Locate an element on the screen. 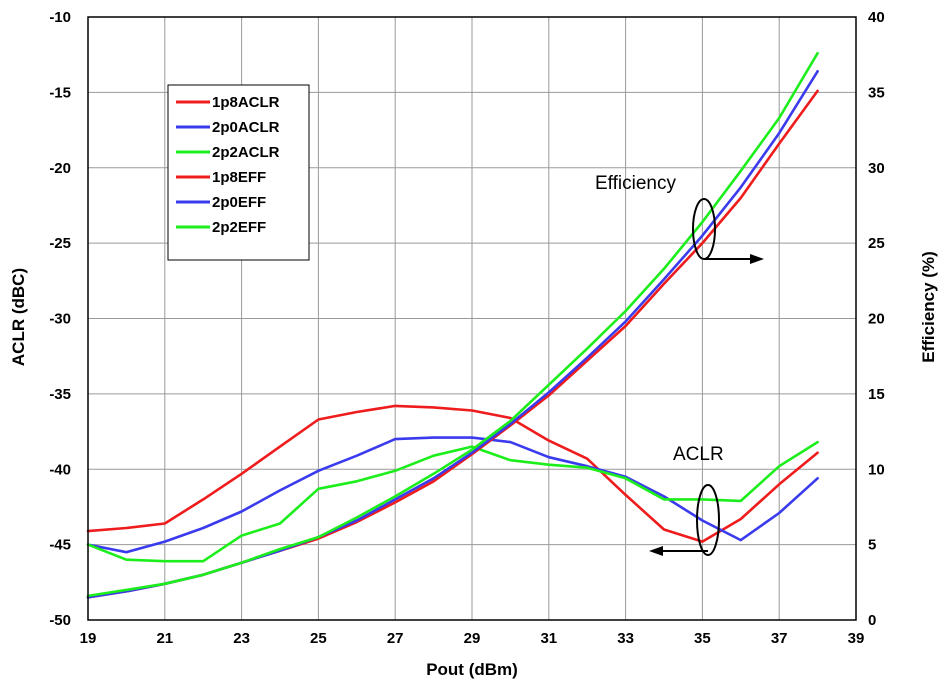 The image size is (943, 681). y-right-tick-label: 35 is located at coordinates (876, 92).